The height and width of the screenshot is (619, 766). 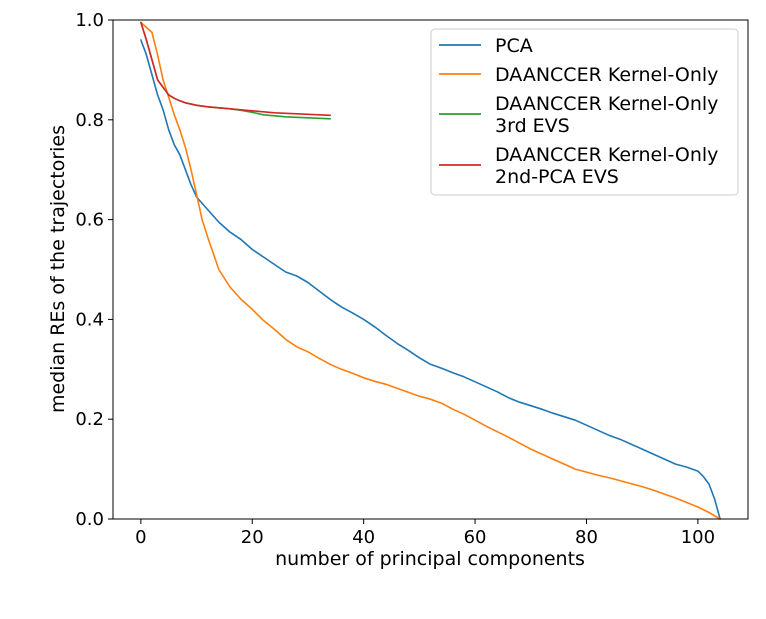 What do you see at coordinates (140, 537) in the screenshot?
I see `x-tick-label: 0` at bounding box center [140, 537].